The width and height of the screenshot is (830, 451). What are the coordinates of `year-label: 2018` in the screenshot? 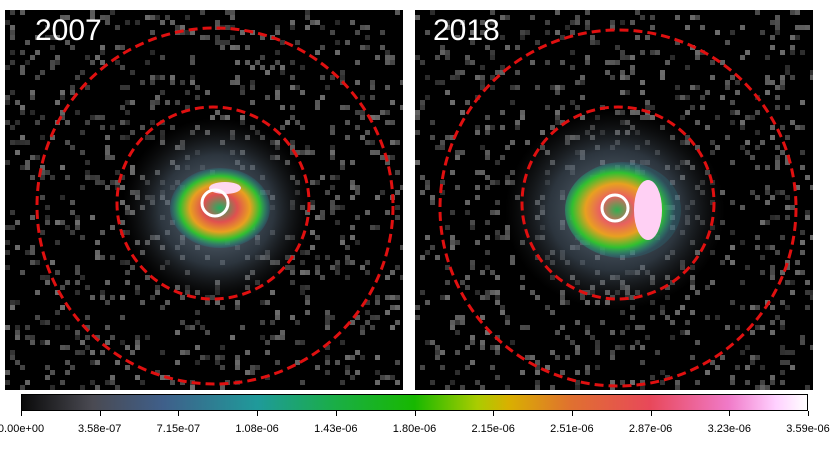 It's located at (466, 30).